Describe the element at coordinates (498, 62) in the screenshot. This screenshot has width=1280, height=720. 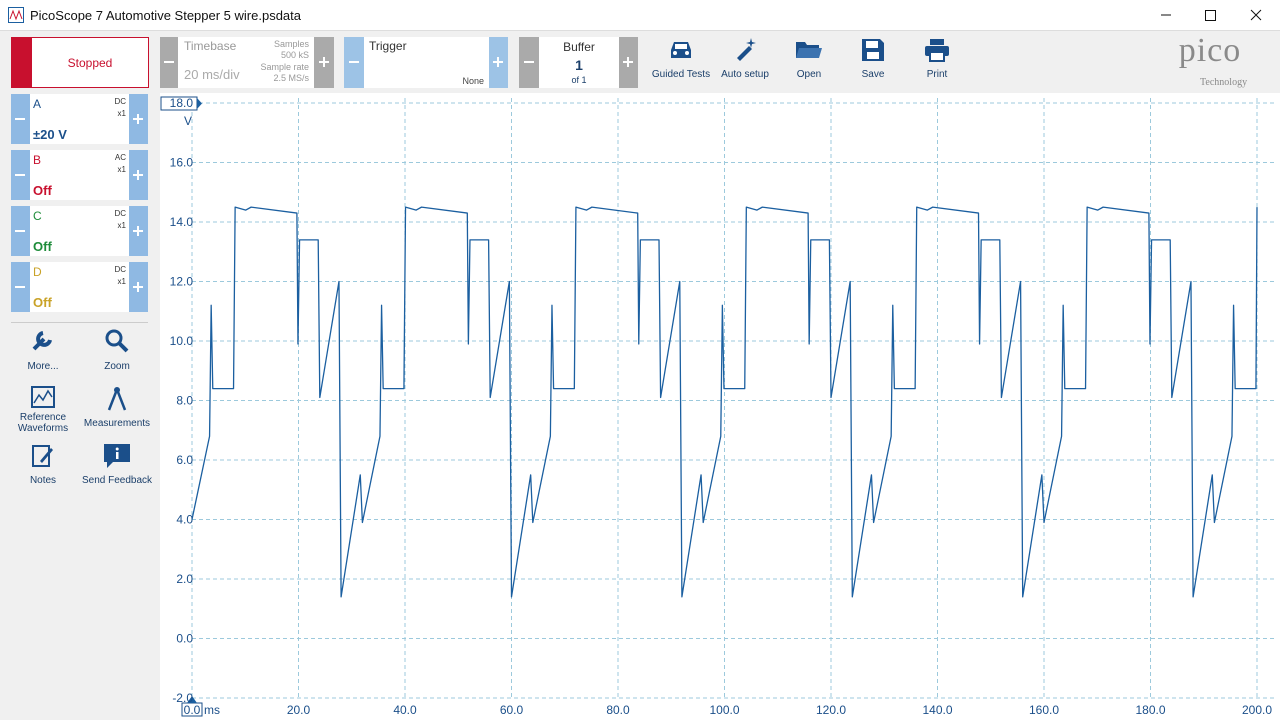
I see `trigger-next` at that location.